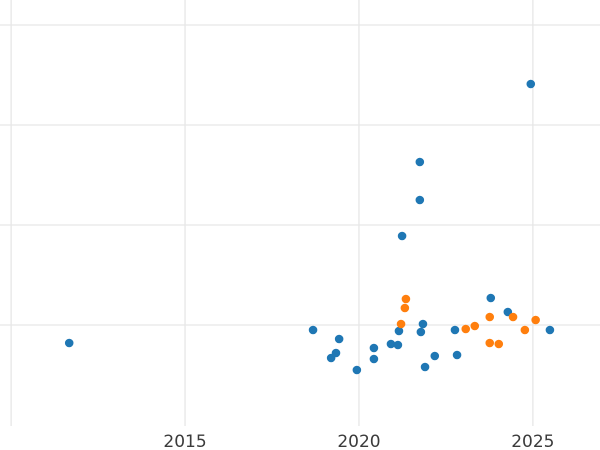 Image resolution: width=600 pixels, height=450 pixels. I want to click on x-tick-label: 2025, so click(532, 441).